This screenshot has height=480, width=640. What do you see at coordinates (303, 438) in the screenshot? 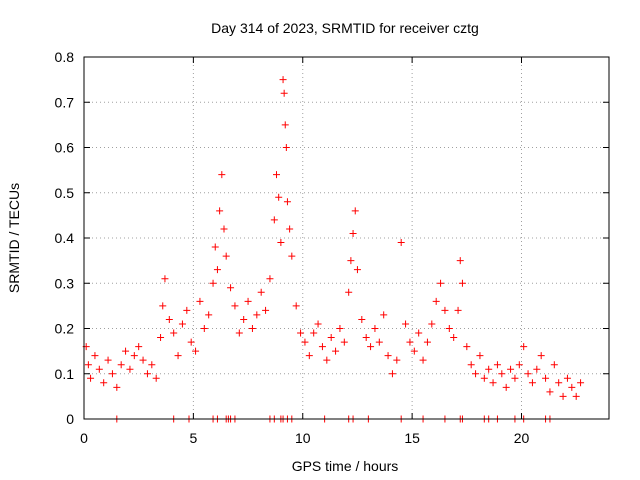
I see `x-tick-label: 10` at bounding box center [303, 438].